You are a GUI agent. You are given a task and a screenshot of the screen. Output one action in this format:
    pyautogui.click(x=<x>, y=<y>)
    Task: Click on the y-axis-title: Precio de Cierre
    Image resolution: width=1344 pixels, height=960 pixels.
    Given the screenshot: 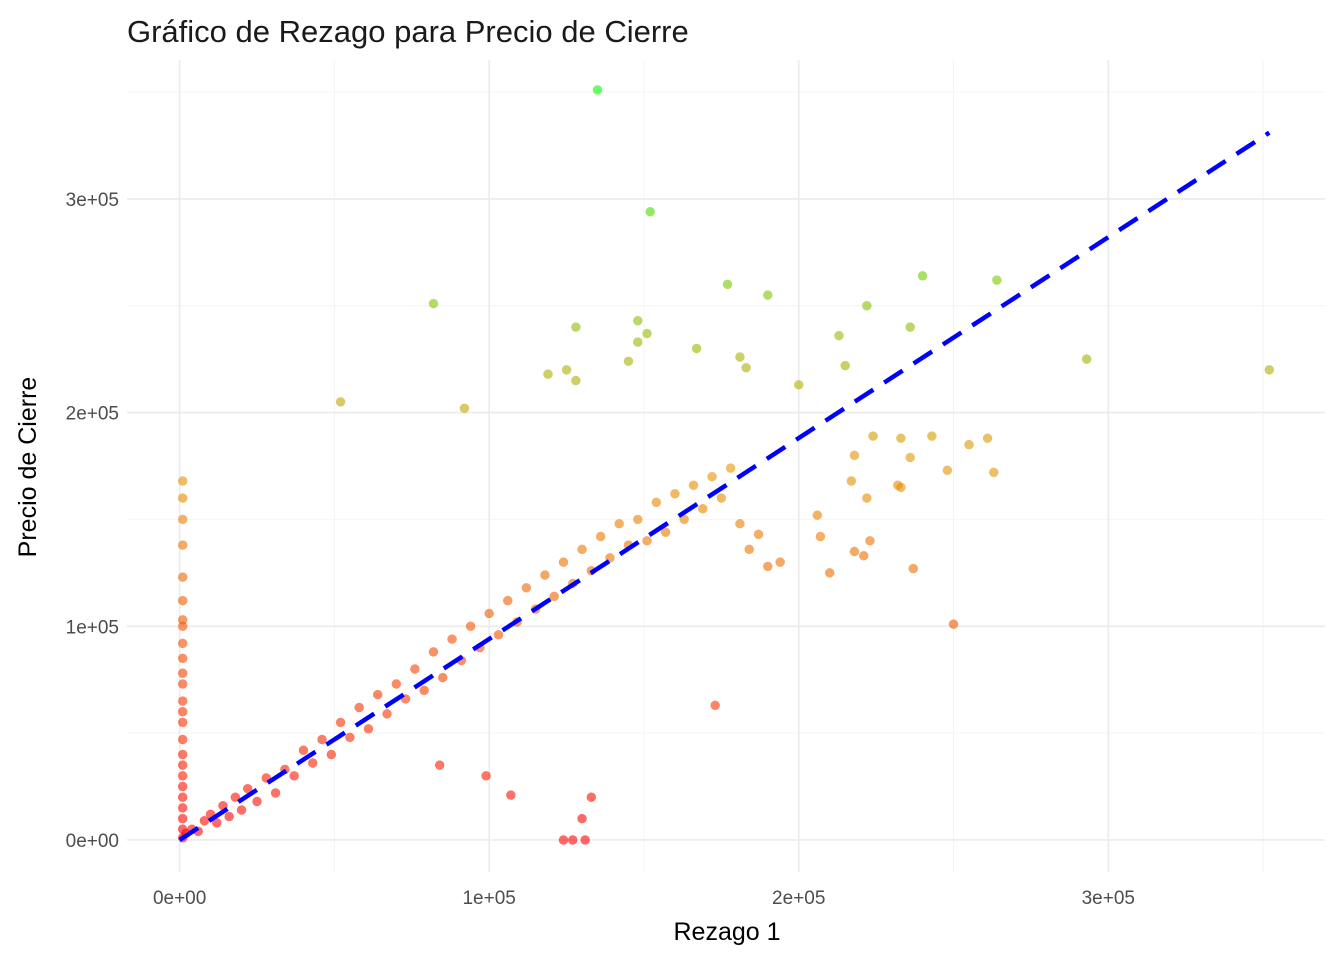 What is the action you would take?
    pyautogui.click(x=28, y=467)
    